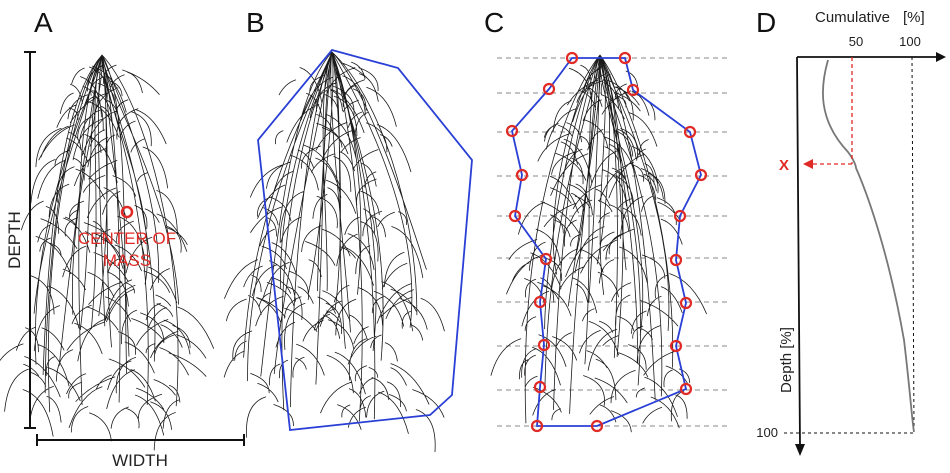  Describe the element at coordinates (255, 22) in the screenshot. I see `panel-b-letter: B` at that location.